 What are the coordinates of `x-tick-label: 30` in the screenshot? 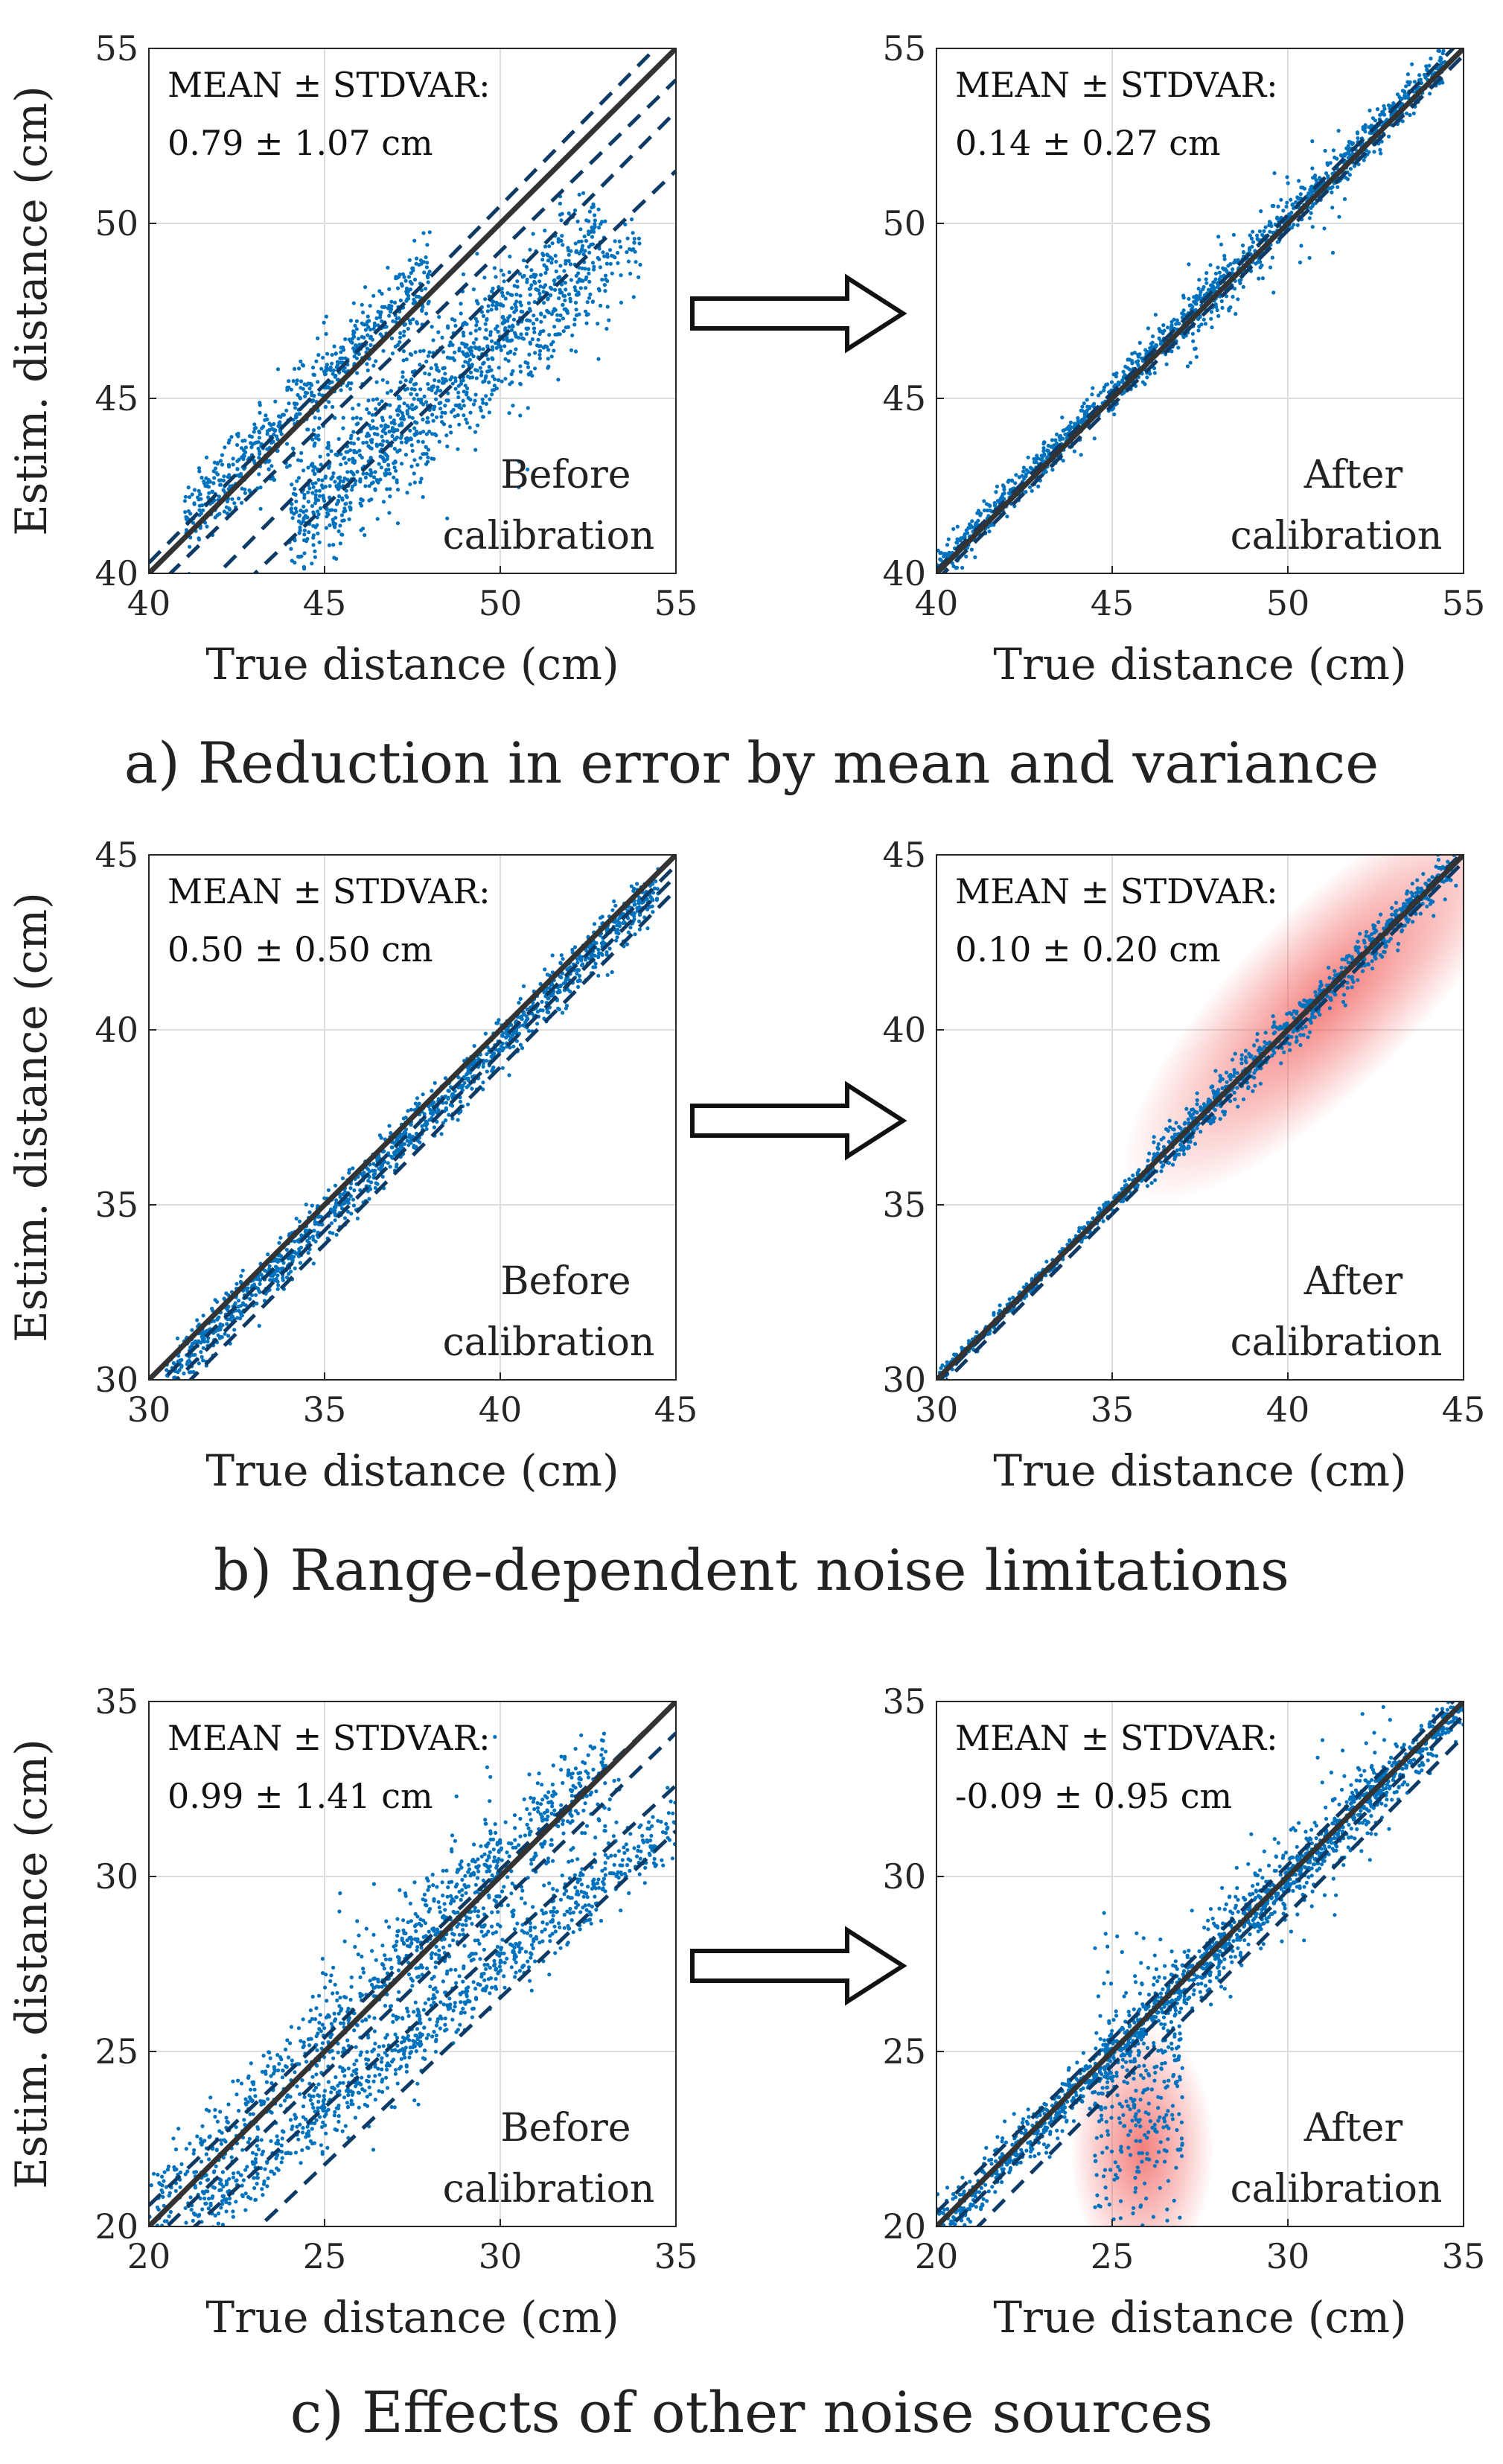 It's located at (149, 1410).